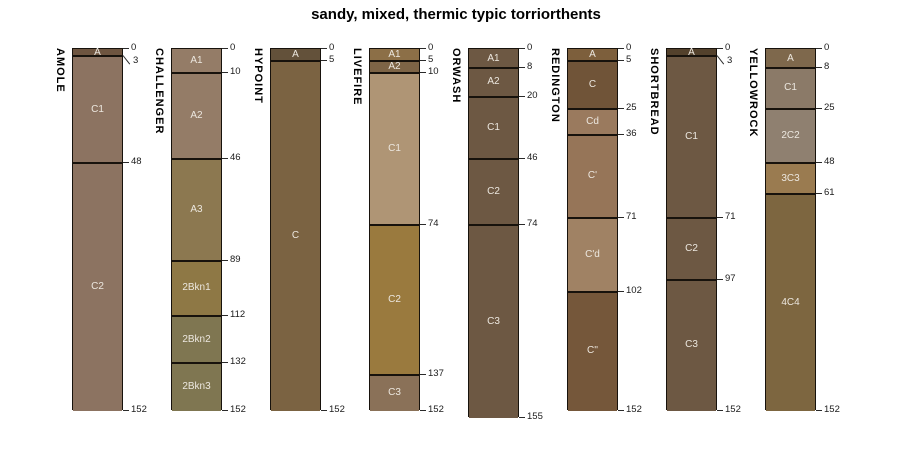 The image size is (900, 450). Describe the element at coordinates (535, 417) in the screenshot. I see `depth-tick-label: 155` at that location.